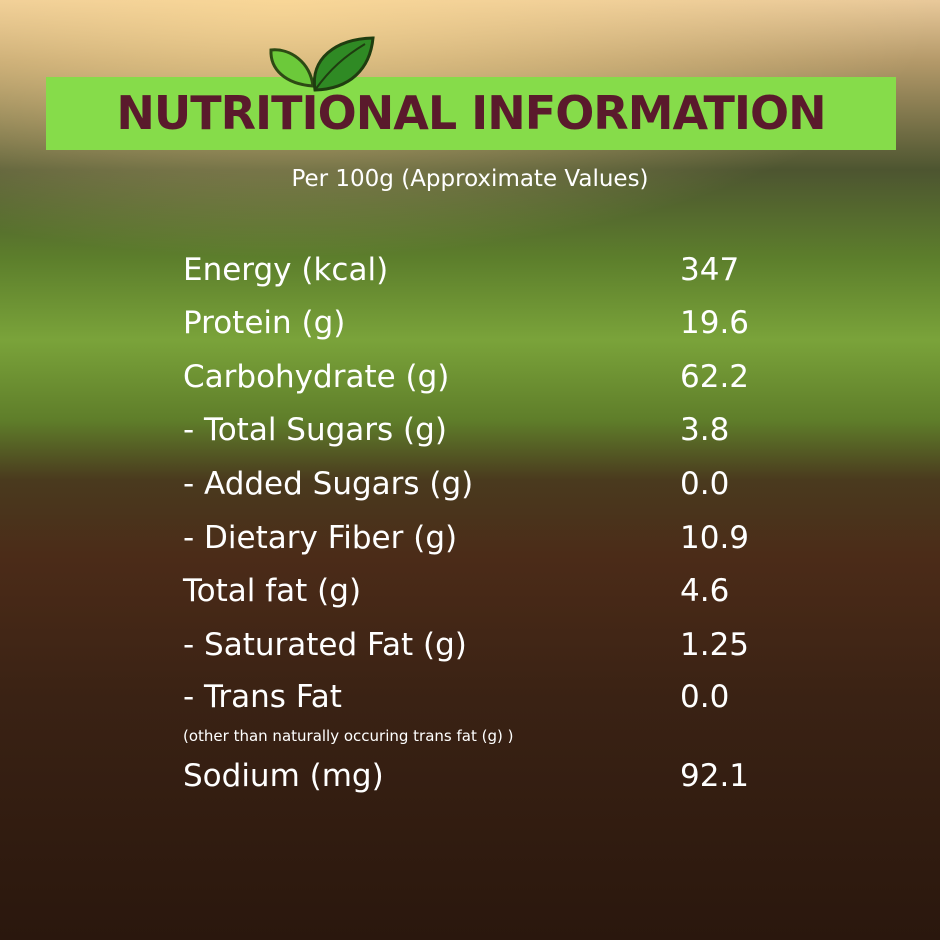  Describe the element at coordinates (325, 645) in the screenshot. I see `row-label: - Saturated Fat (g)` at that location.